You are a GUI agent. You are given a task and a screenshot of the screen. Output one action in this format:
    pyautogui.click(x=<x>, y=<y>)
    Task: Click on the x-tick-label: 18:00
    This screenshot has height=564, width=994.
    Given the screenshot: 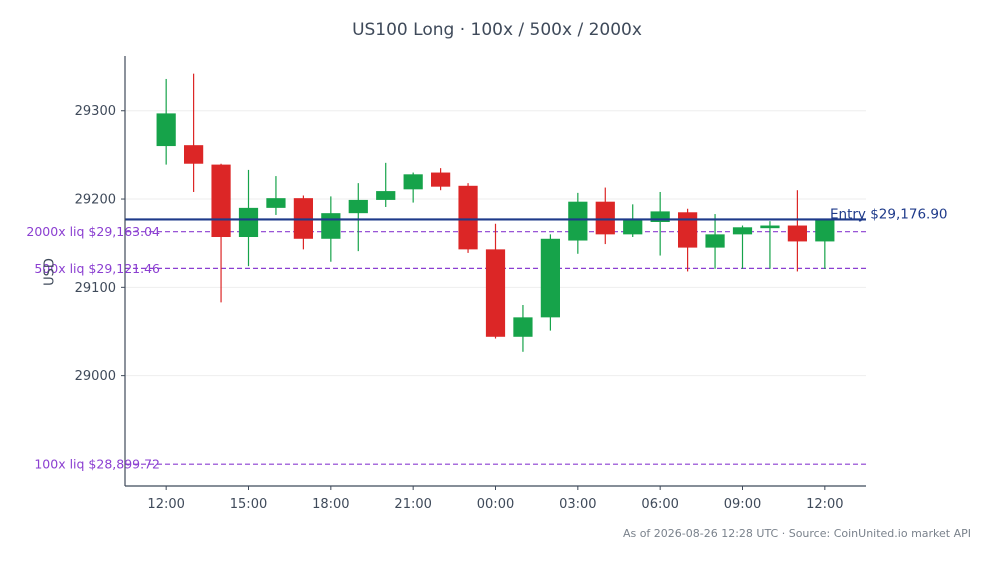 What is the action you would take?
    pyautogui.click(x=330, y=504)
    